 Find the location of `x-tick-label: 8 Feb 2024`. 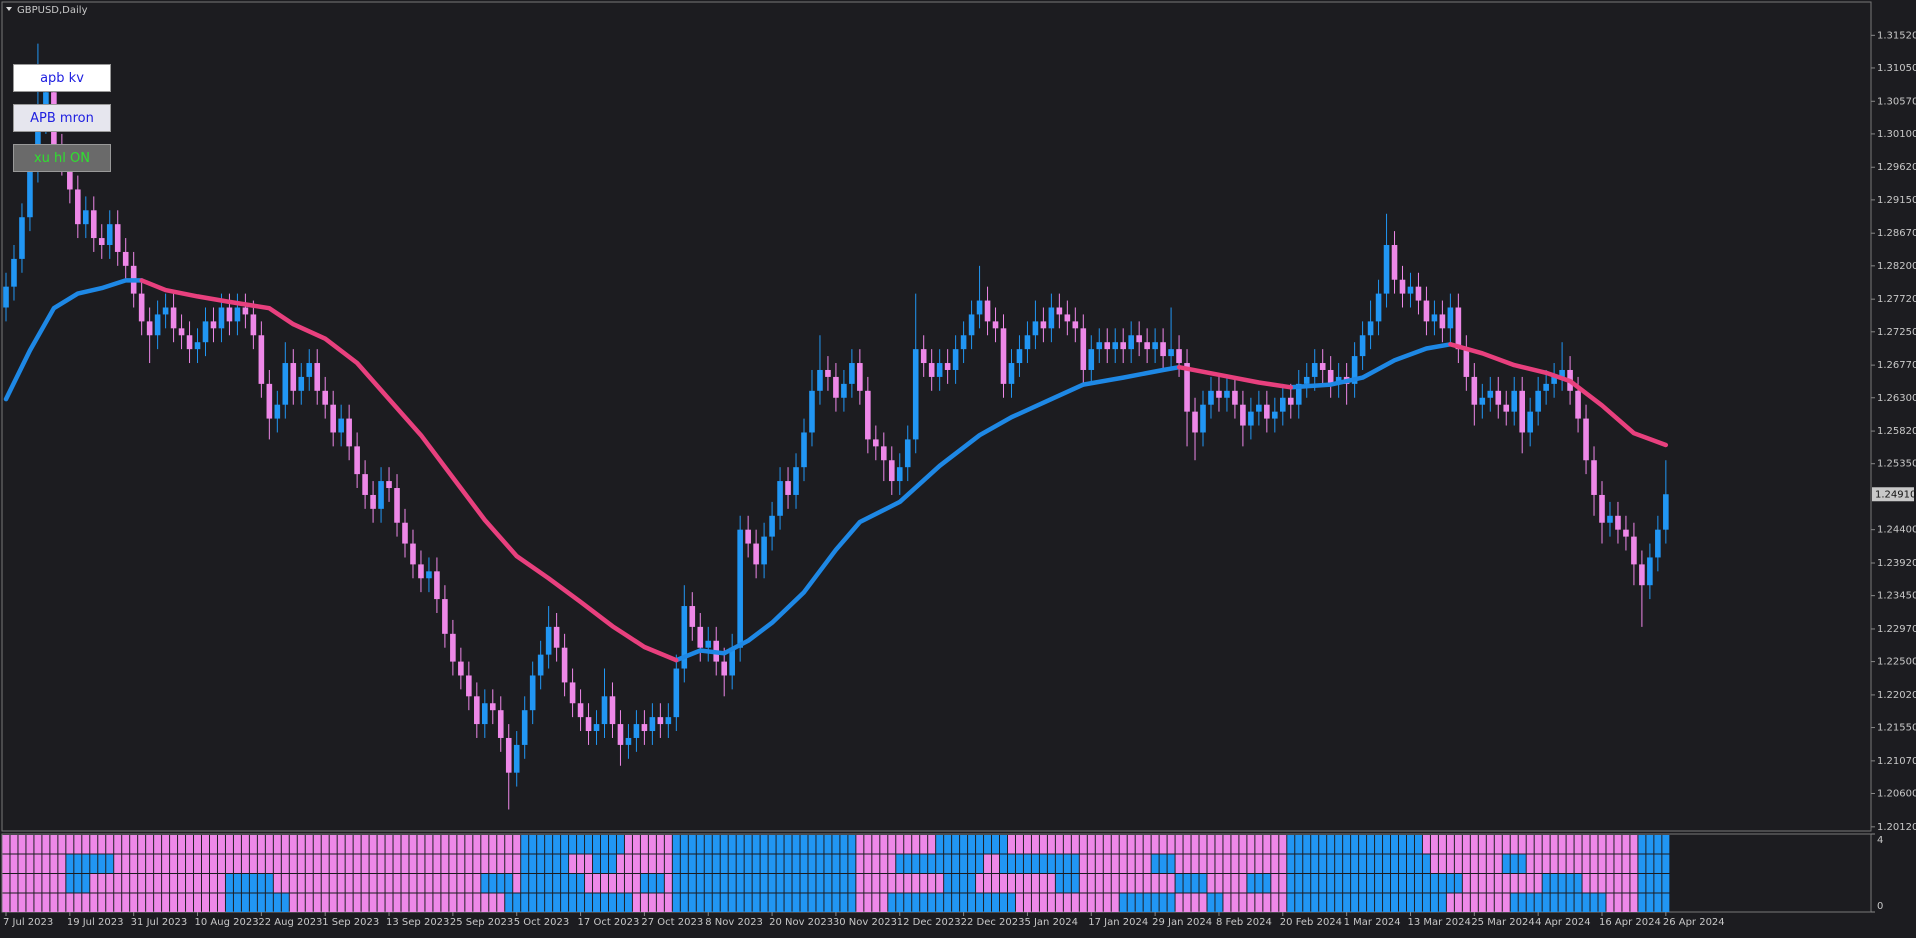

x-tick-label: 8 Feb 2024 is located at coordinates (1244, 922).